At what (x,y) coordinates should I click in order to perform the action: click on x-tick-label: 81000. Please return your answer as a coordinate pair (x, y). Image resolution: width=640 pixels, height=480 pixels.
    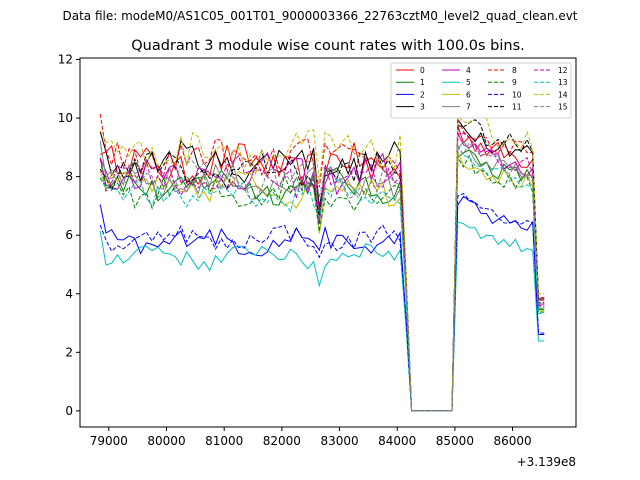
    Looking at the image, I should click on (224, 441).